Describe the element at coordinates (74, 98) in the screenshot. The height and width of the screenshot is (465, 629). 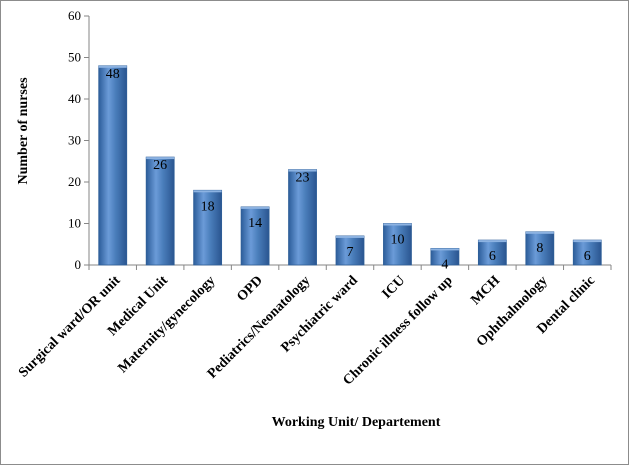
I see `y-tick-label: 40` at that location.